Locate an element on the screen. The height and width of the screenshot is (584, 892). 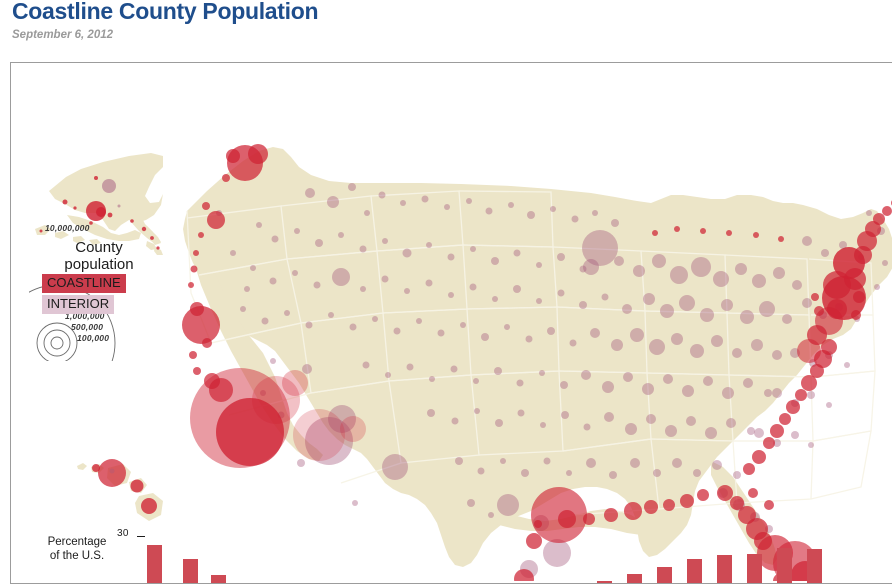
legend-label-100k: 100,000 is located at coordinates (93, 338).